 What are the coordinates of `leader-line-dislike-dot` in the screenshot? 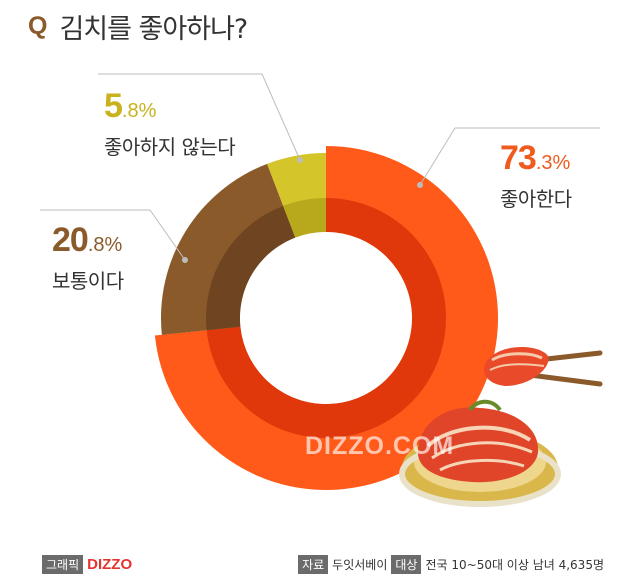 It's located at (300, 160).